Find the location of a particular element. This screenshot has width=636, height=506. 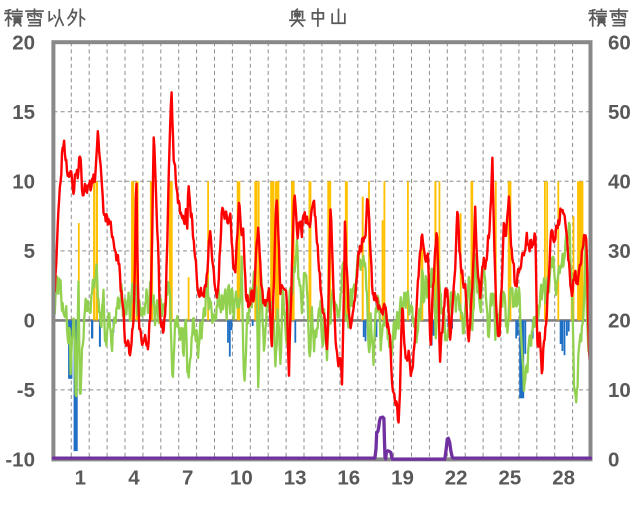

svg-text: 4 is located at coordinates (134, 478).